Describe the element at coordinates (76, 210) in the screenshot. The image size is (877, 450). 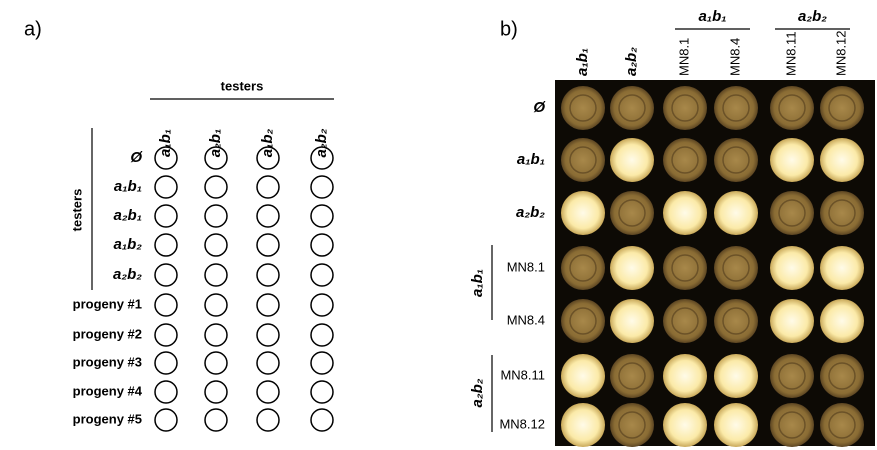
I see `row-group-label: testers` at that location.